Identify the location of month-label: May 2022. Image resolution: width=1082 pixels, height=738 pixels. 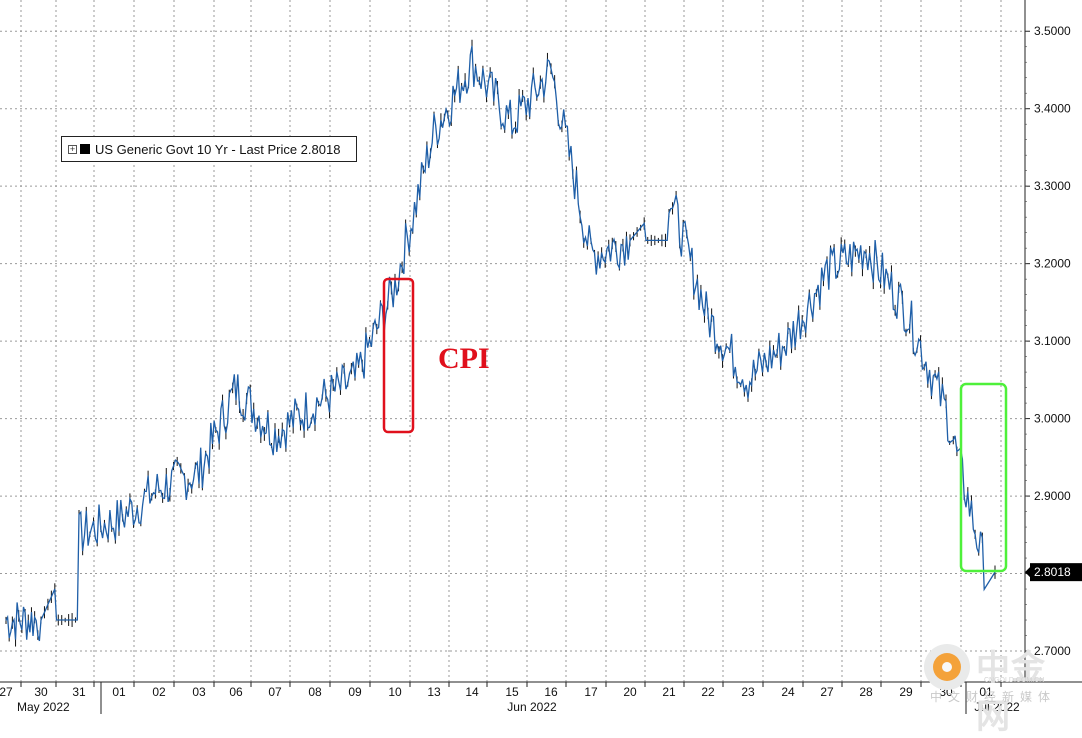
(43, 707).